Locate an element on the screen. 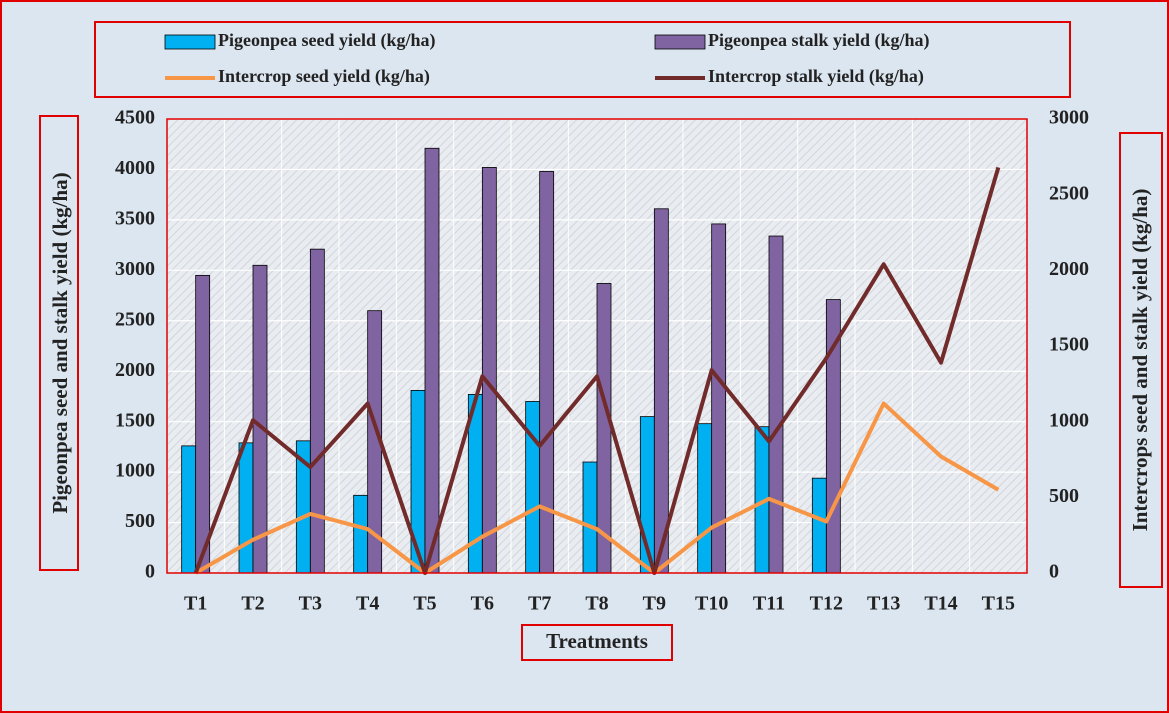  y2-title-box is located at coordinates (1141, 360).